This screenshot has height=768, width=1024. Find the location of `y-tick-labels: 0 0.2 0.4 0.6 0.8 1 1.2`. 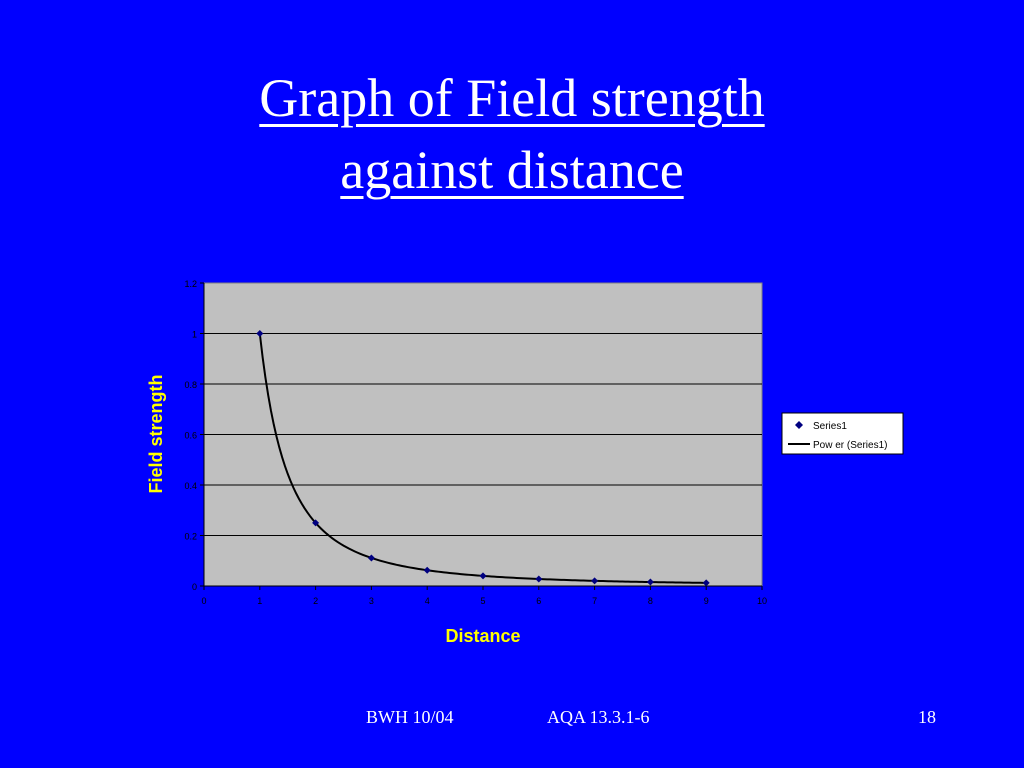

y-tick-labels: 0 0.2 0.4 0.6 0.8 1 1.2 is located at coordinates (190, 435).